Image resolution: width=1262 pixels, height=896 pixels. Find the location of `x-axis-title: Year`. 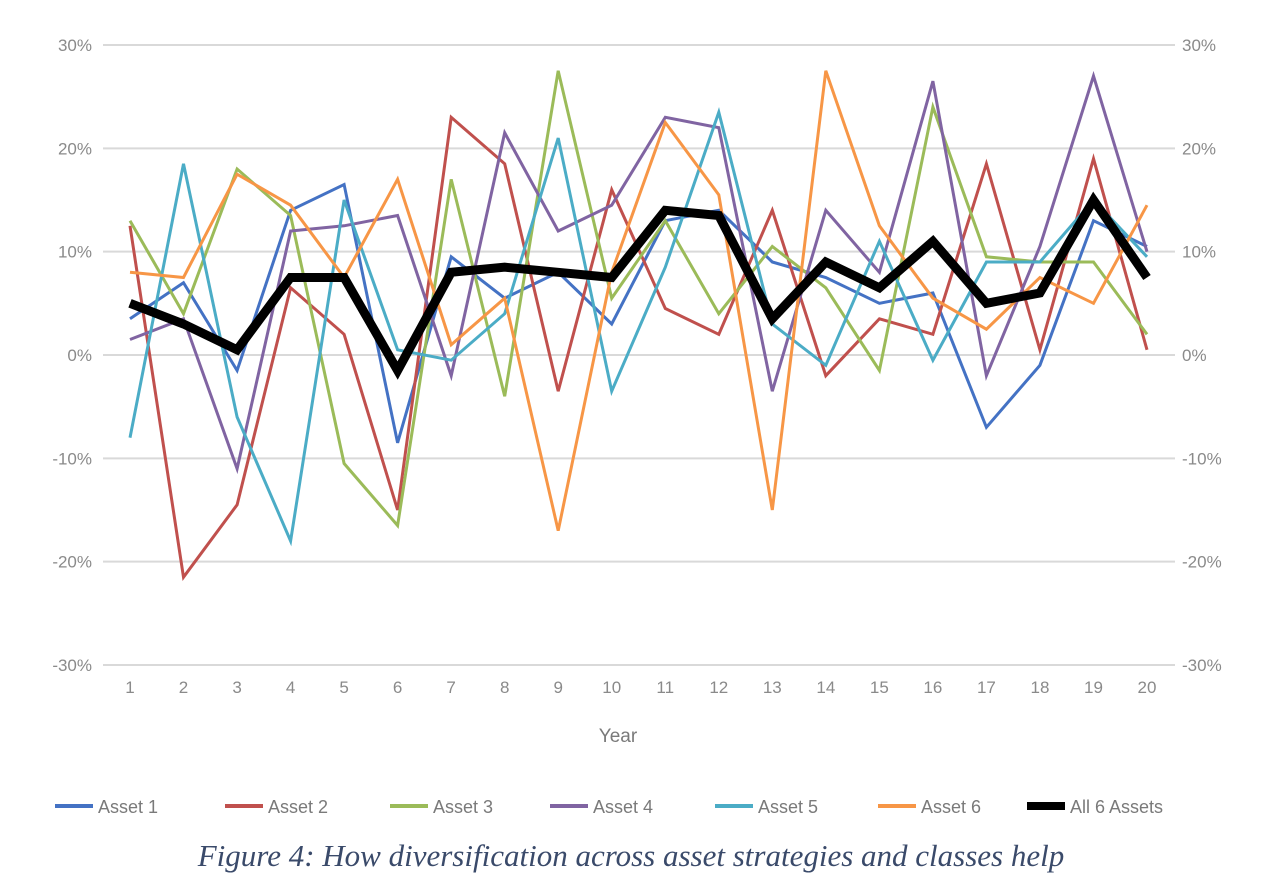

x-axis-title: Year is located at coordinates (618, 736).